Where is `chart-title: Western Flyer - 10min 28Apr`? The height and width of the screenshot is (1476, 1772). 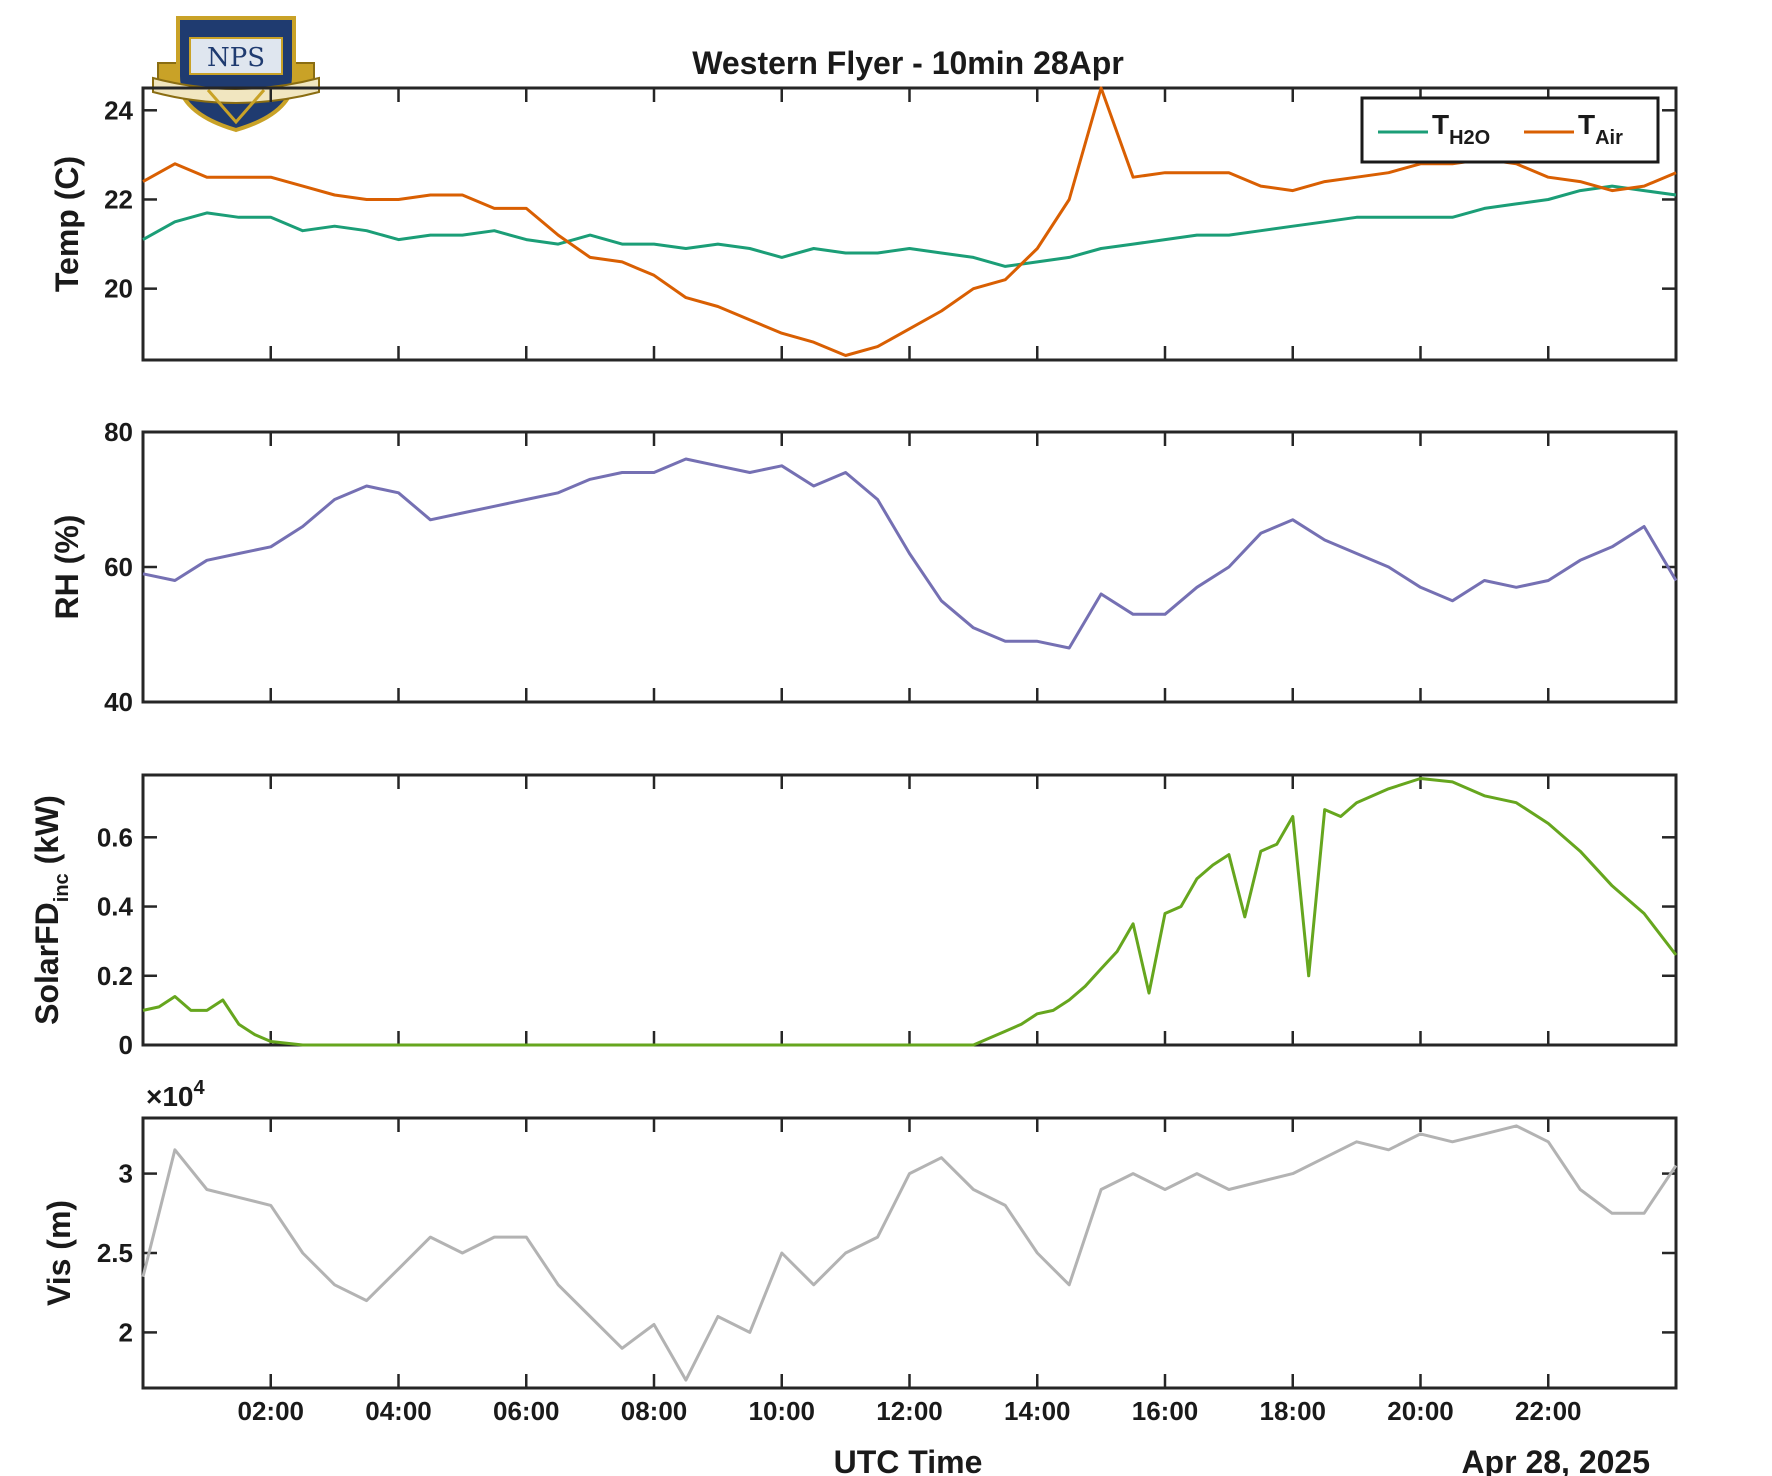 chart-title: Western Flyer - 10min 28Apr is located at coordinates (908, 63).